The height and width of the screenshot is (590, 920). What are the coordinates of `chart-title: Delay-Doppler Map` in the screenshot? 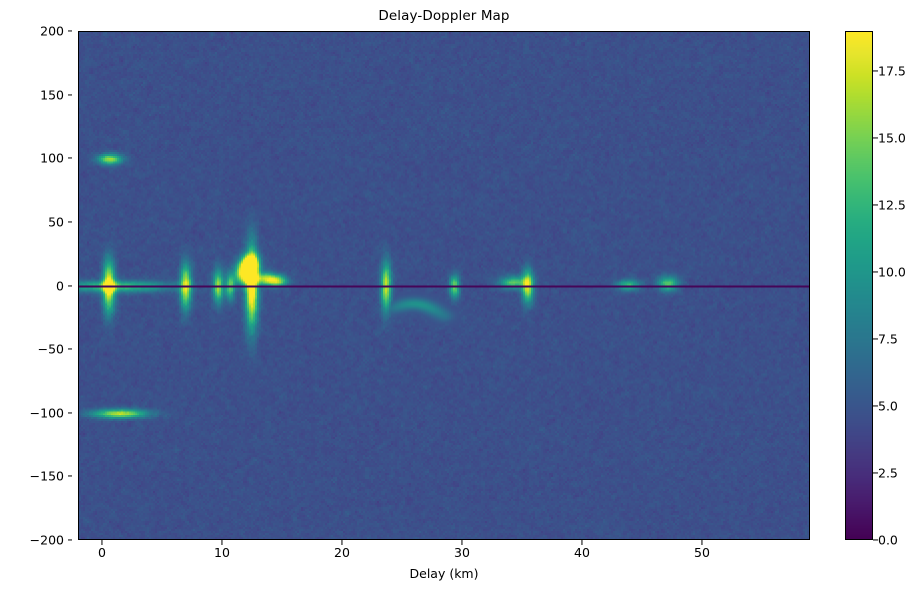 It's located at (444, 16).